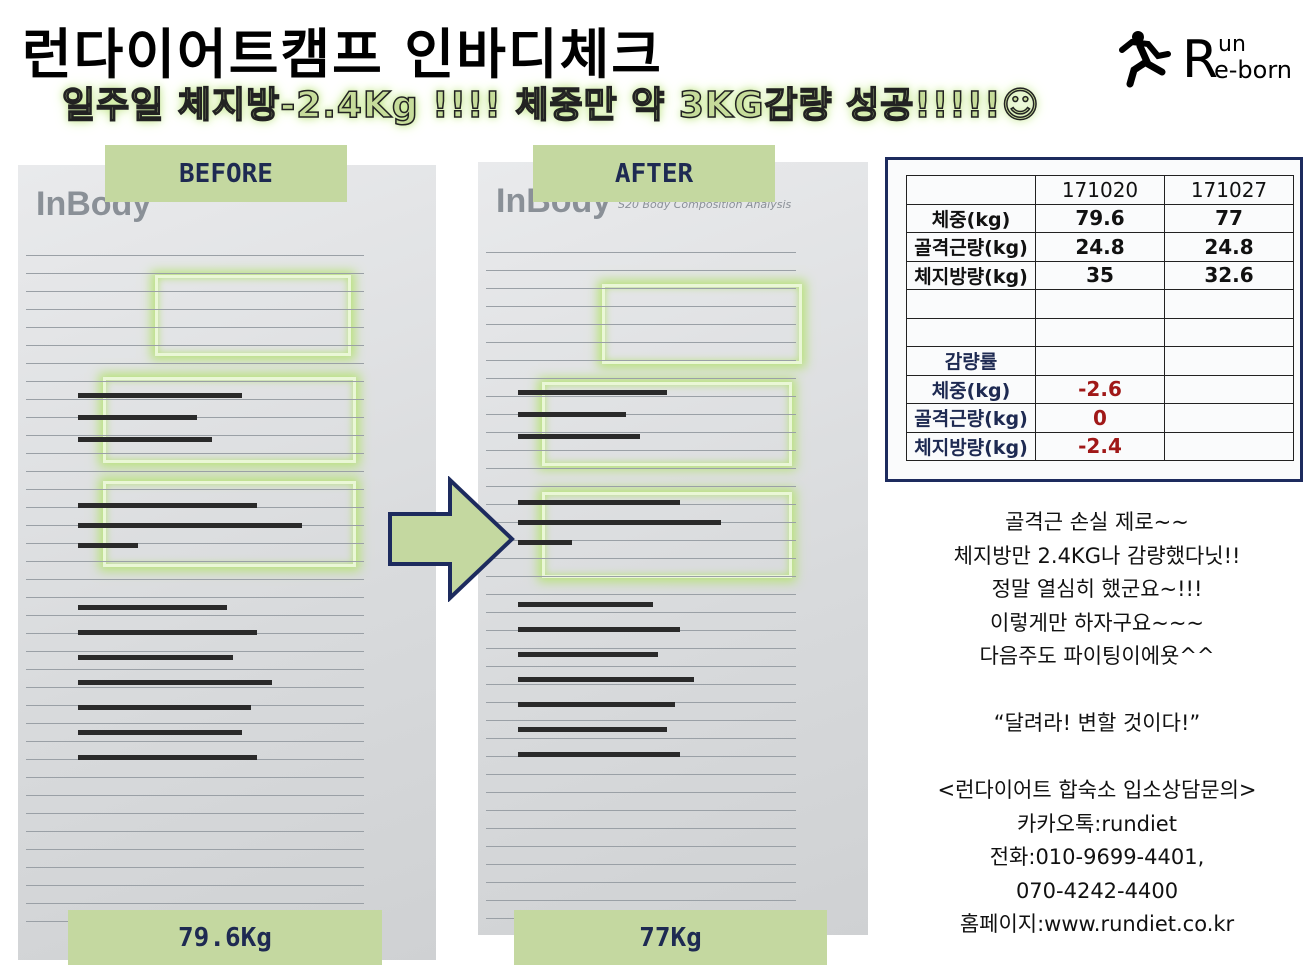 The height and width of the screenshot is (973, 1307). I want to click on table-cell: 0, so click(1100, 418).